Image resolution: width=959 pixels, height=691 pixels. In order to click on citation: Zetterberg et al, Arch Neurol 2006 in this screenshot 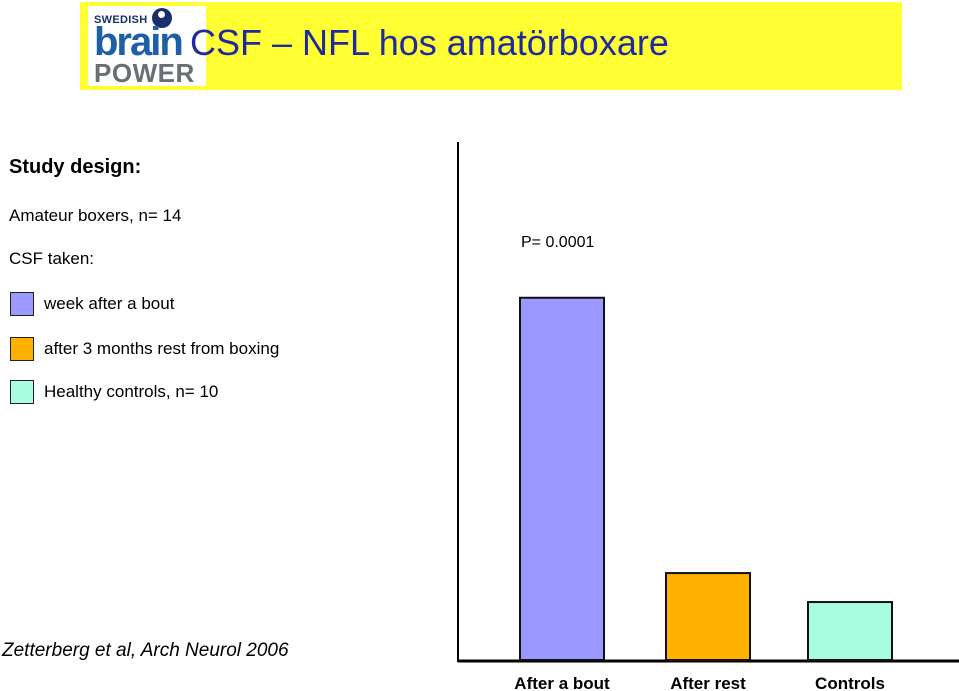, I will do `click(145, 650)`.